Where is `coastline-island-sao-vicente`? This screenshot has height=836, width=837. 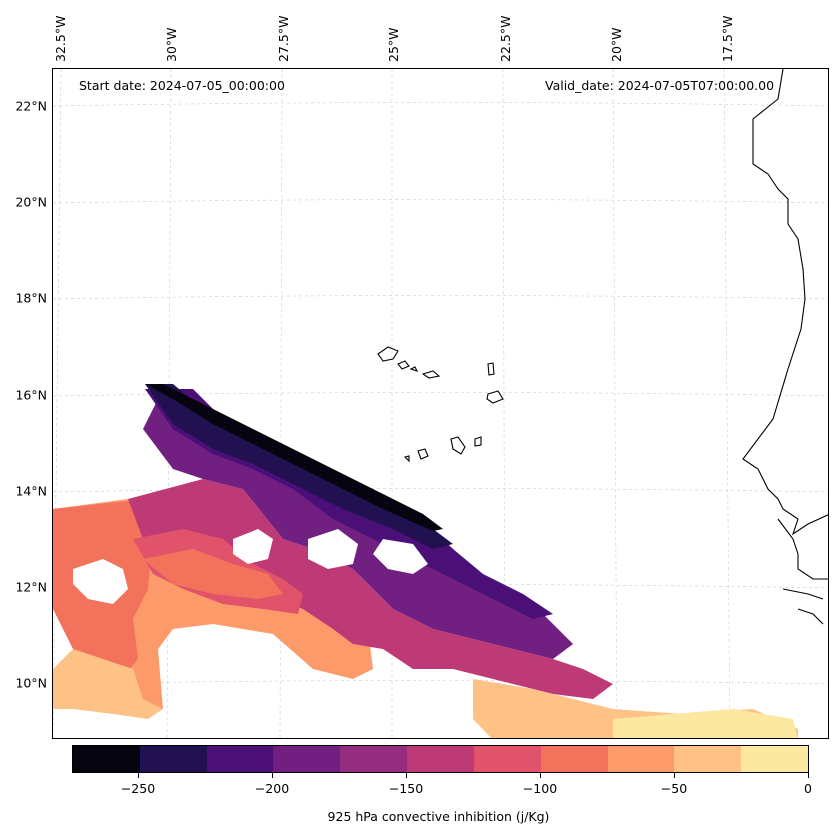 coastline-island-sao-vicente is located at coordinates (403, 365).